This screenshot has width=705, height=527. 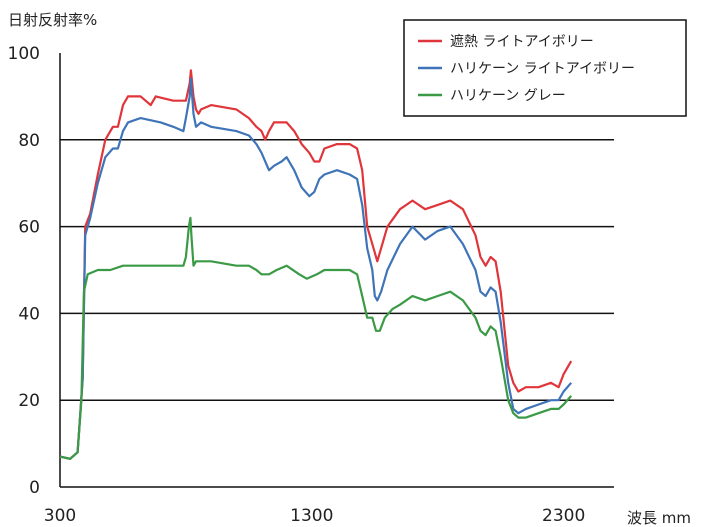 What do you see at coordinates (29, 228) in the screenshot?
I see `y-tick-label: 60` at bounding box center [29, 228].